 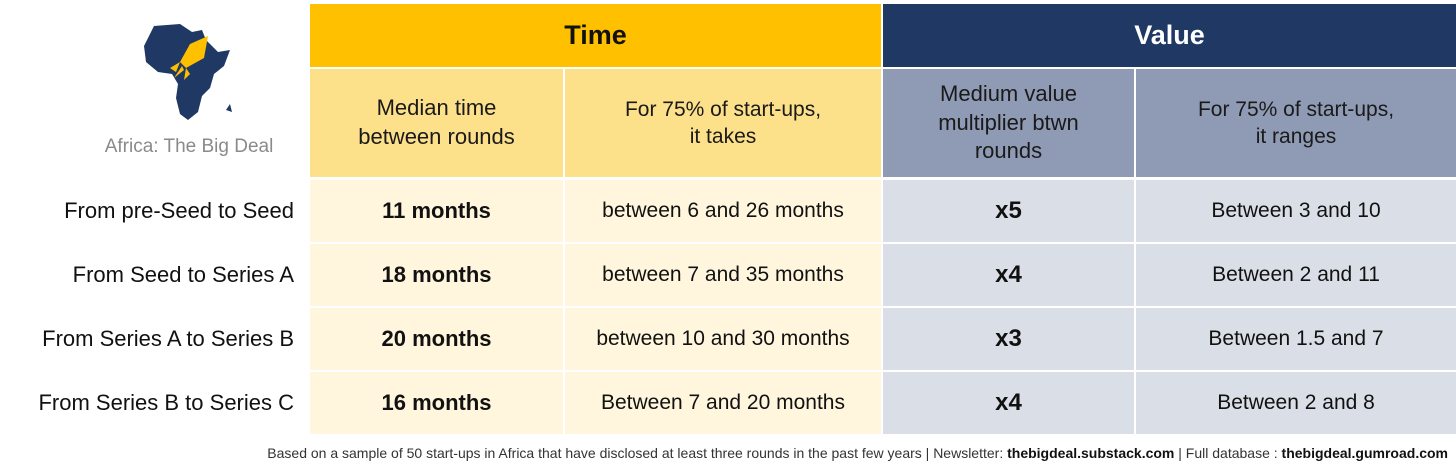 I want to click on value-header: Value, so click(x=1169, y=35).